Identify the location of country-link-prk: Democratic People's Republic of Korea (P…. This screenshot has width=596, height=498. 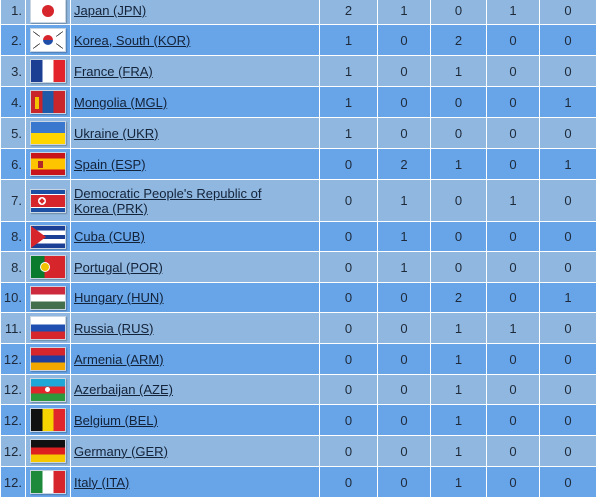
(185, 201).